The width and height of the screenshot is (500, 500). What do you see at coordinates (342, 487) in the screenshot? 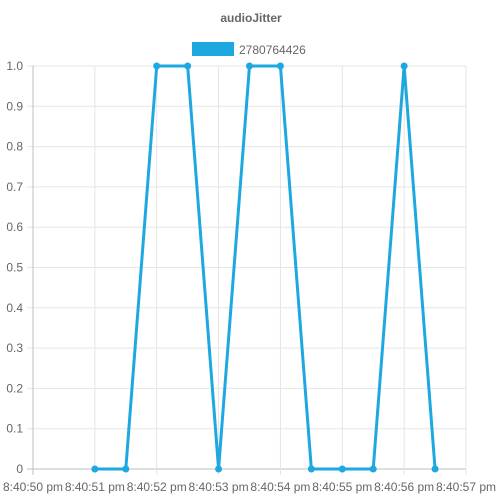
I see `x-tick-label: 8:40:55 pm` at bounding box center [342, 487].